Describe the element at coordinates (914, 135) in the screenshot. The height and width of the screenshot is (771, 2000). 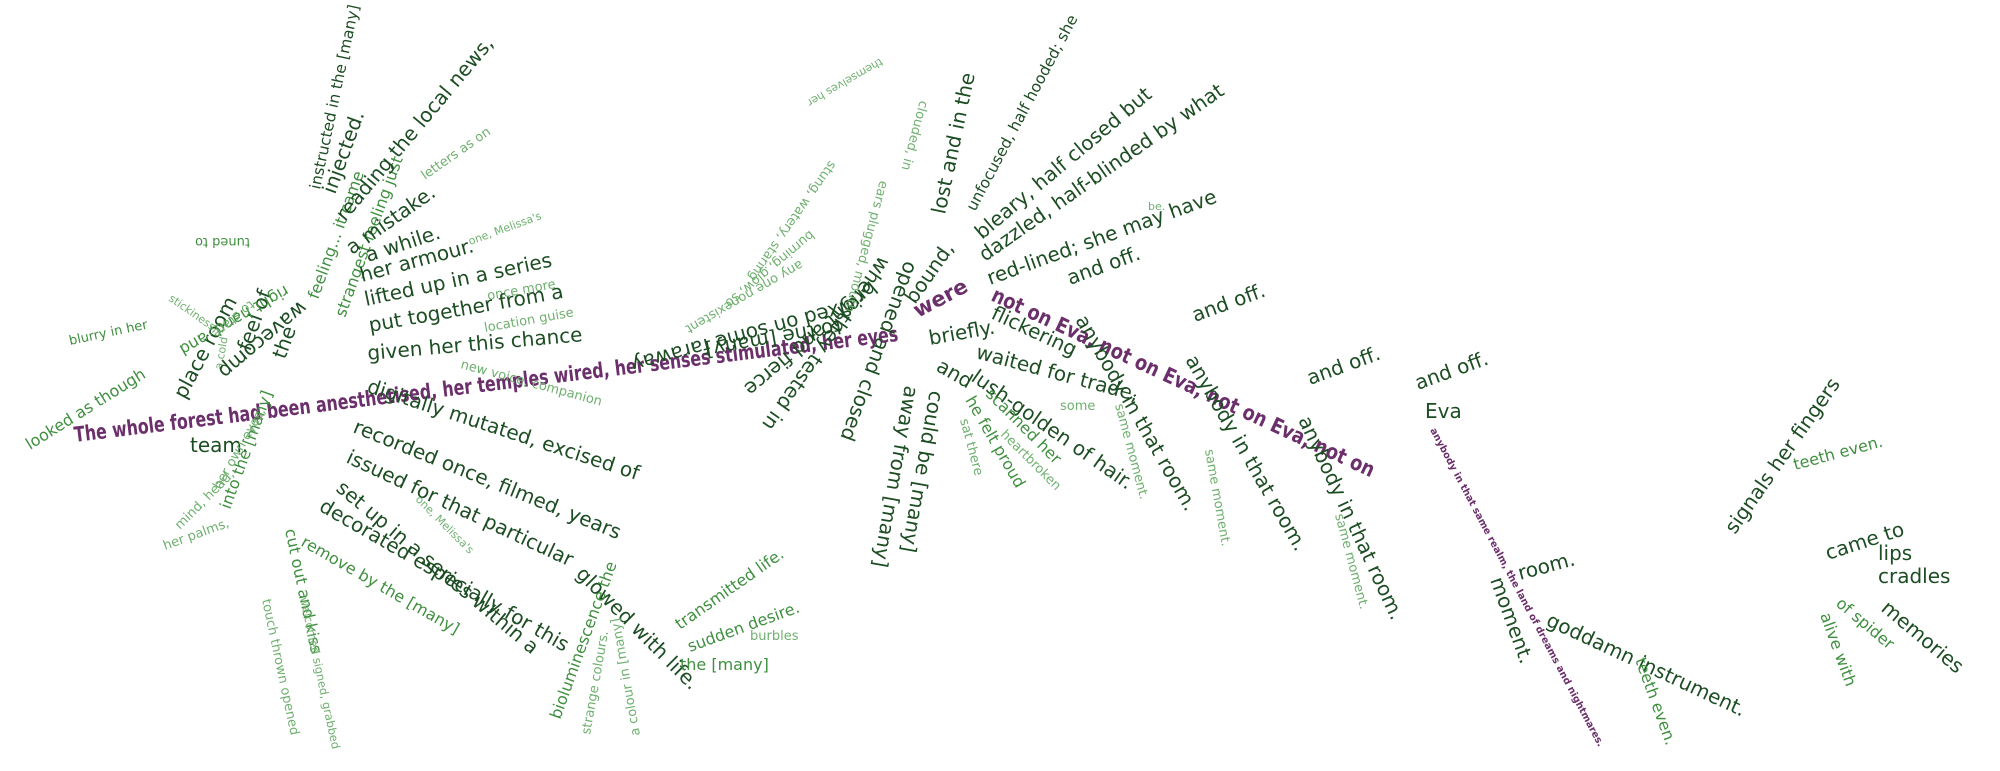
I see `branch-clouded: clouded, in` at that location.